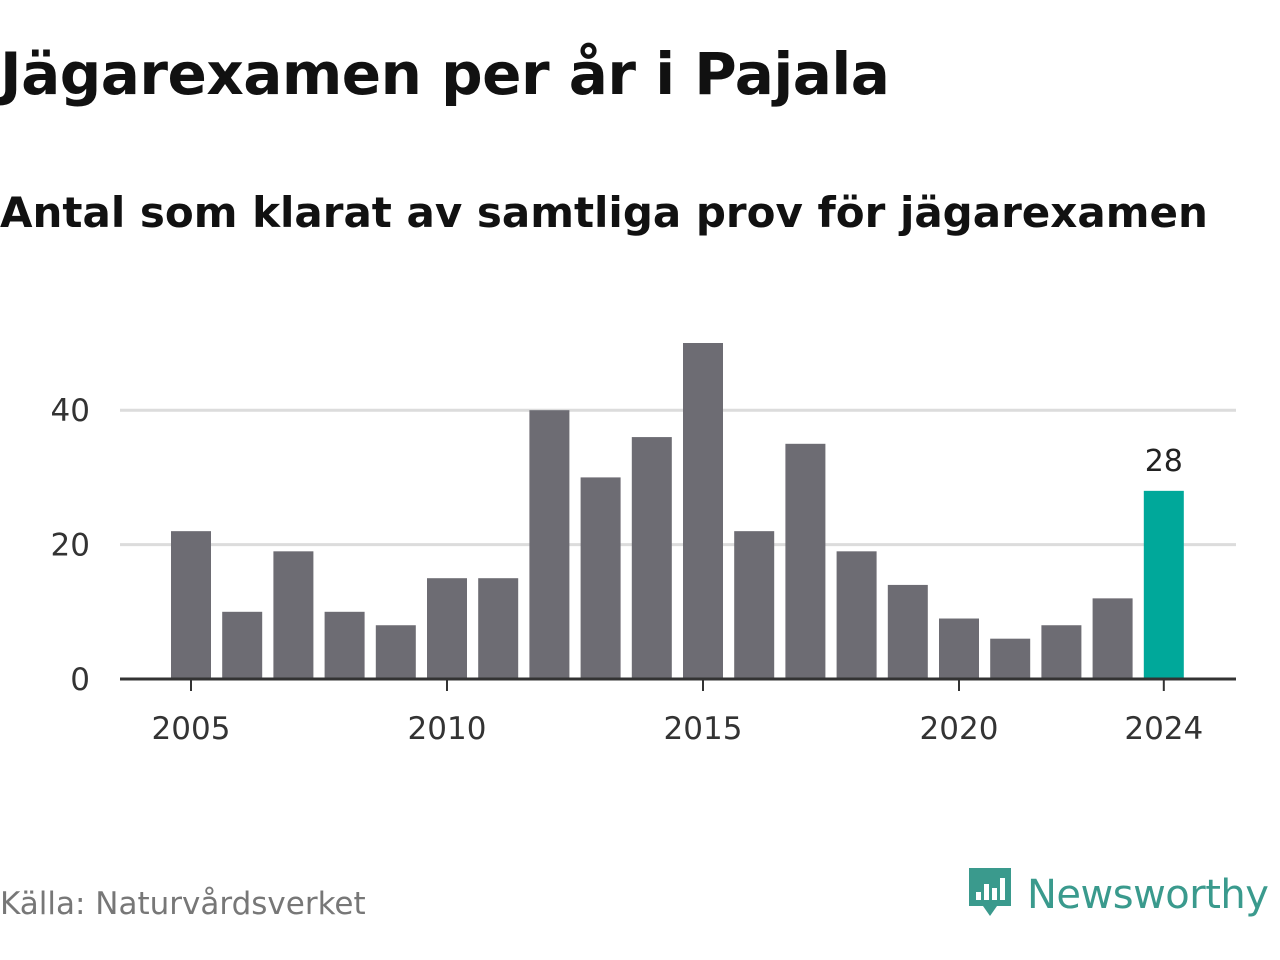  Describe the element at coordinates (1164, 461) in the screenshot. I see `data-label: 28` at that location.